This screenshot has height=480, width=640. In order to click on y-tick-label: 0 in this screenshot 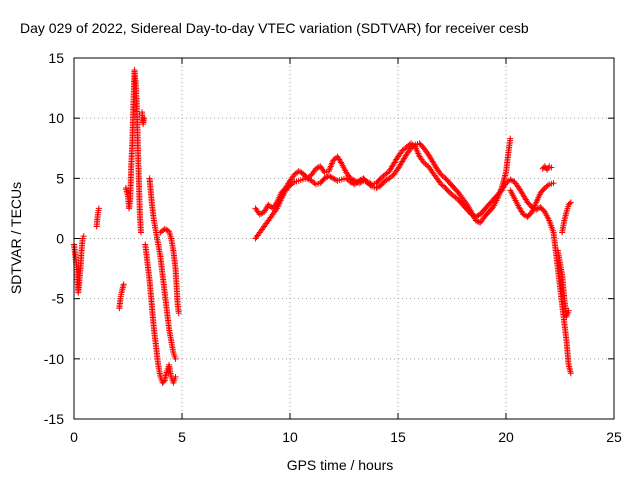, I will do `click(60, 239)`.